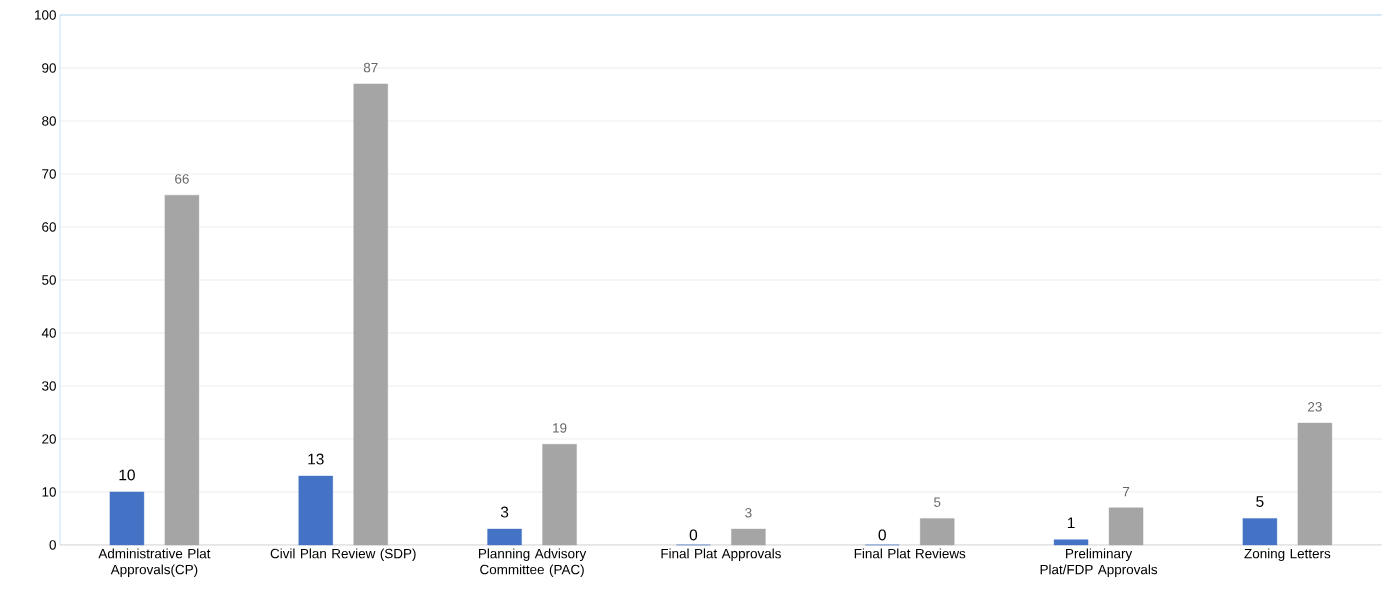 The width and height of the screenshot is (1382, 609). What do you see at coordinates (49, 227) in the screenshot?
I see `y-tick-label: 60` at bounding box center [49, 227].